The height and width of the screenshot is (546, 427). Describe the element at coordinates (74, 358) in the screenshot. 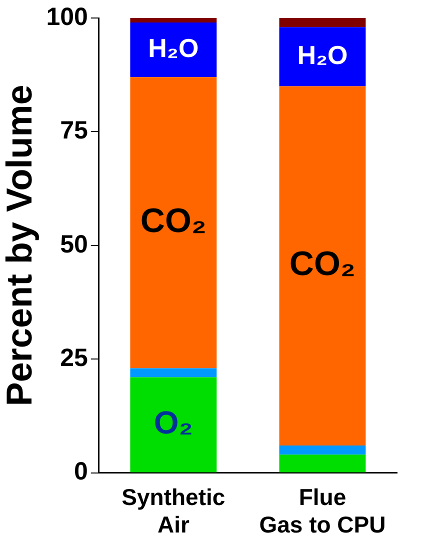

I see `y-tick-label: 25` at that location.